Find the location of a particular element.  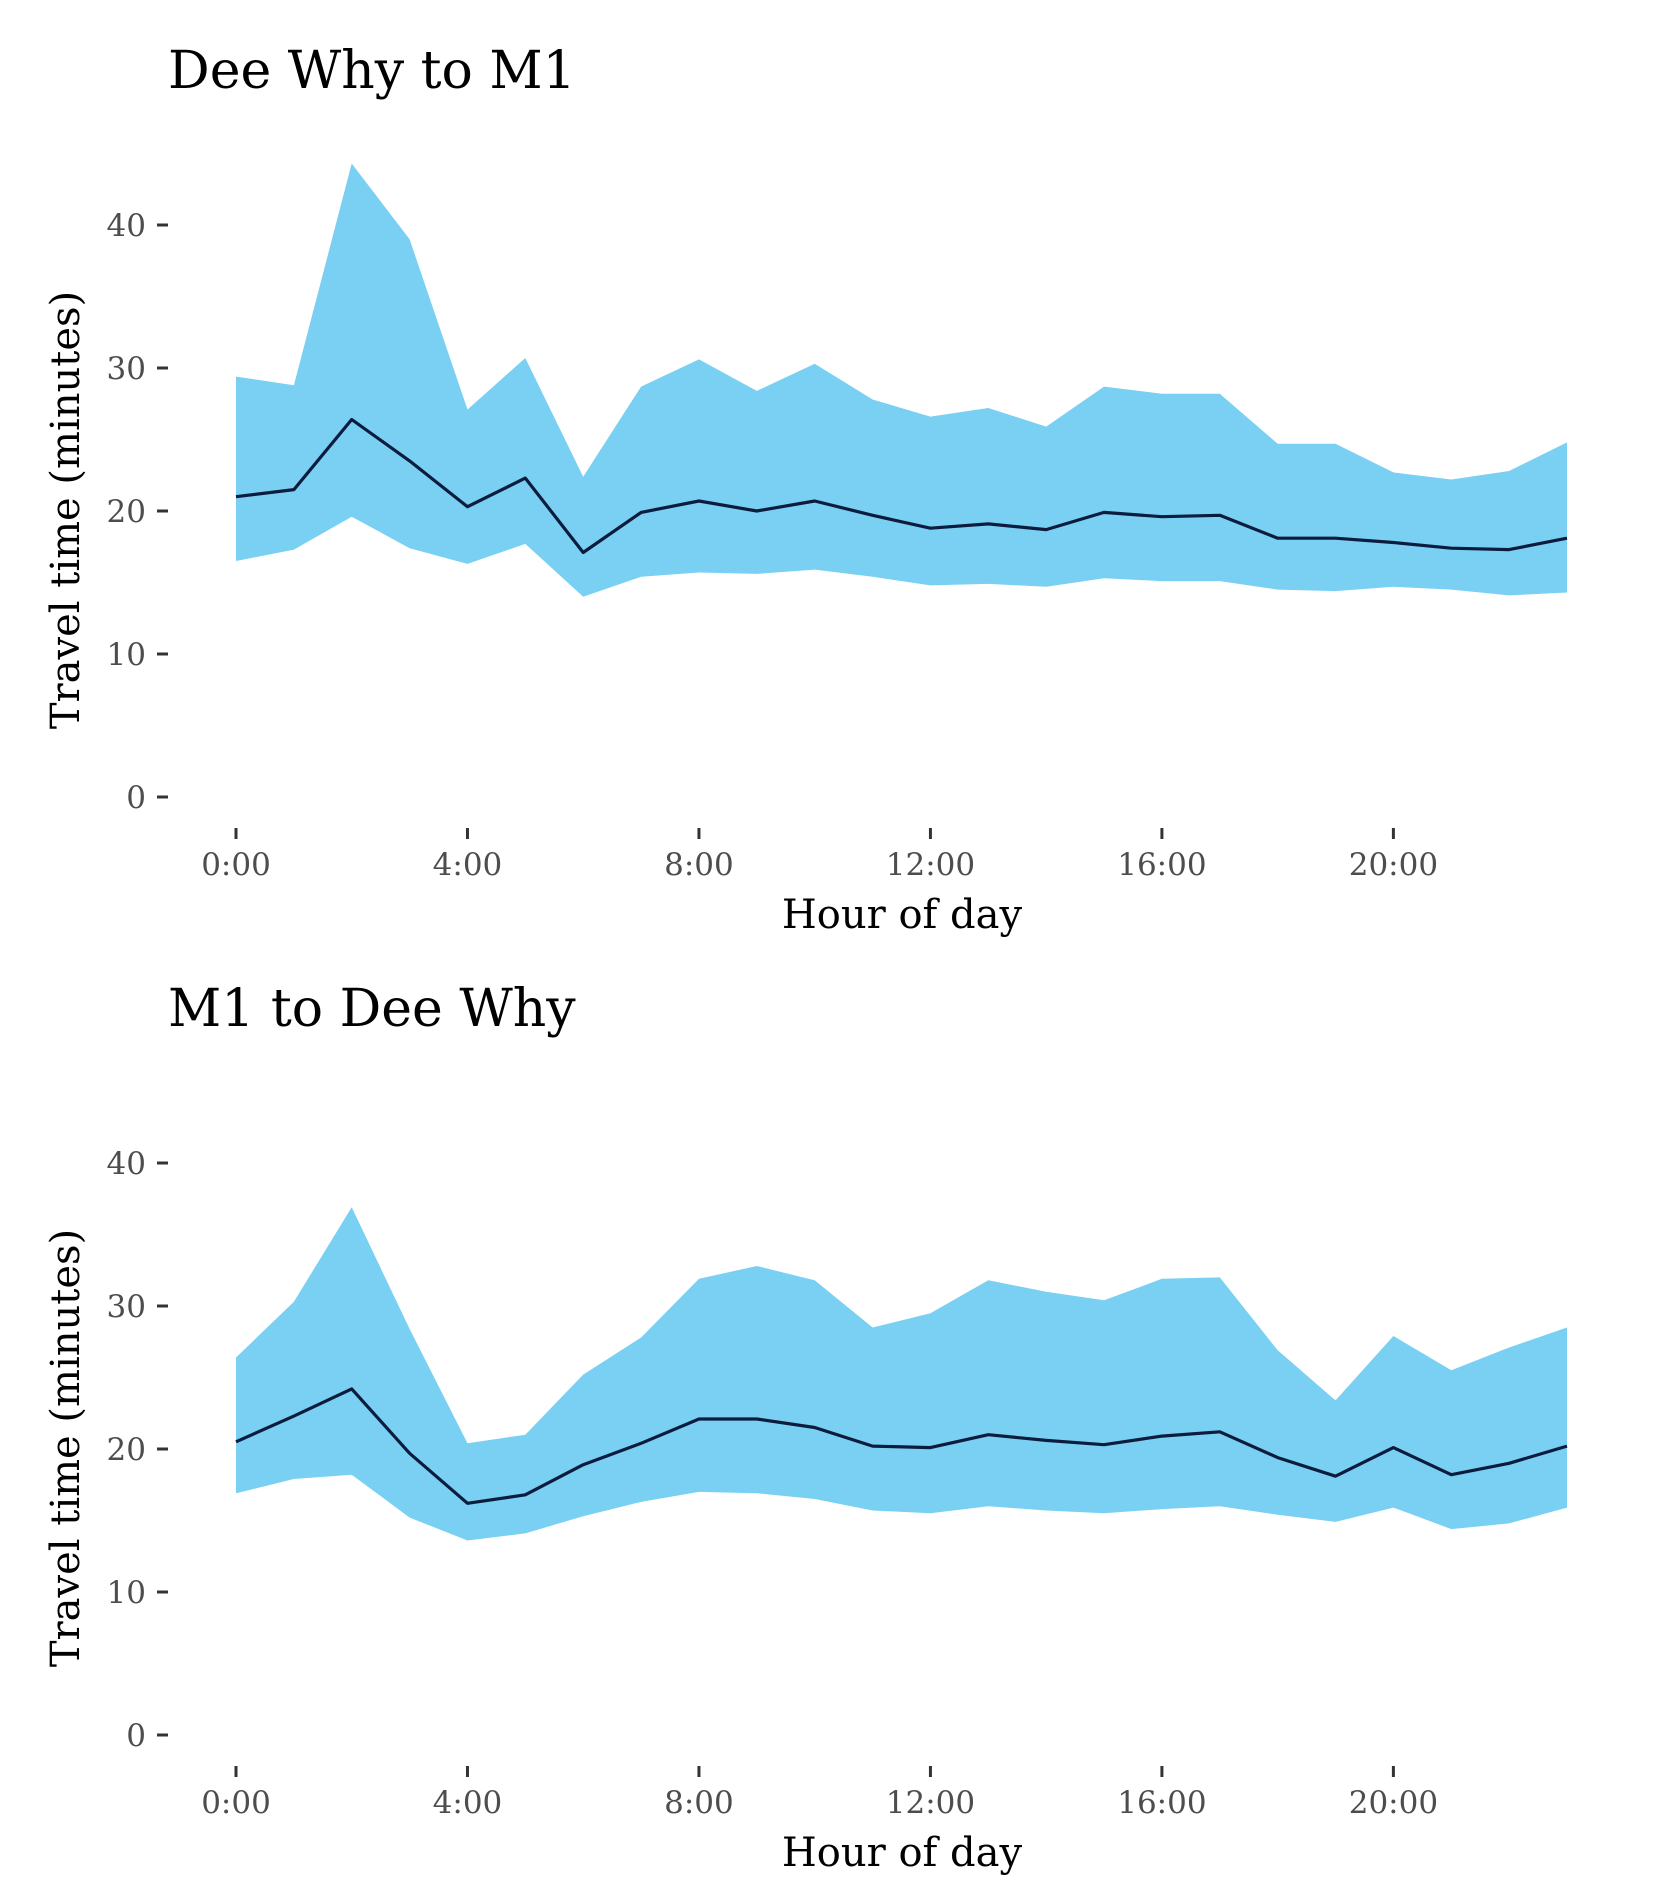

chart-title: Dee Why to M1 is located at coordinates (372, 71).